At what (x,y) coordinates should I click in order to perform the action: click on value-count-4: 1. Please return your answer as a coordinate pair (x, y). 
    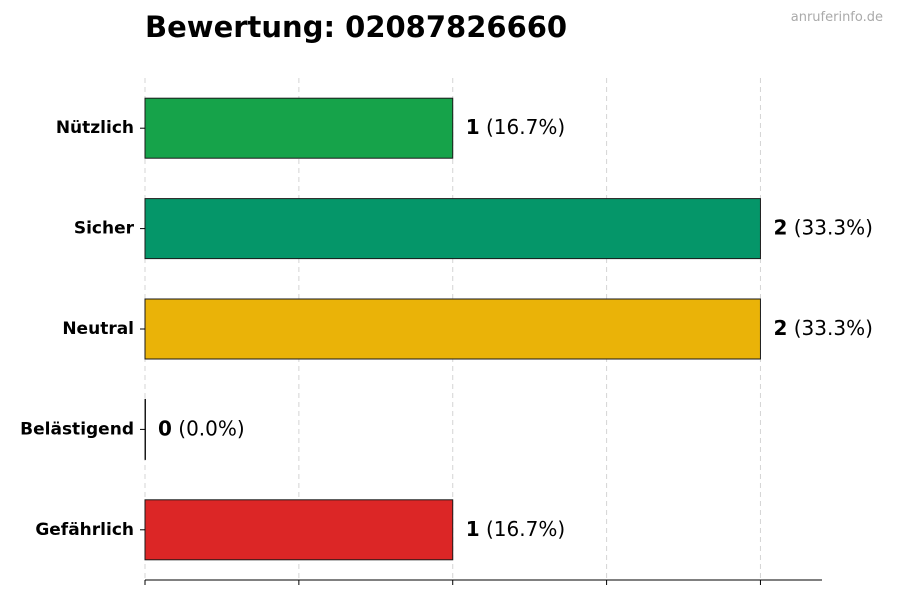
    Looking at the image, I should click on (473, 528).